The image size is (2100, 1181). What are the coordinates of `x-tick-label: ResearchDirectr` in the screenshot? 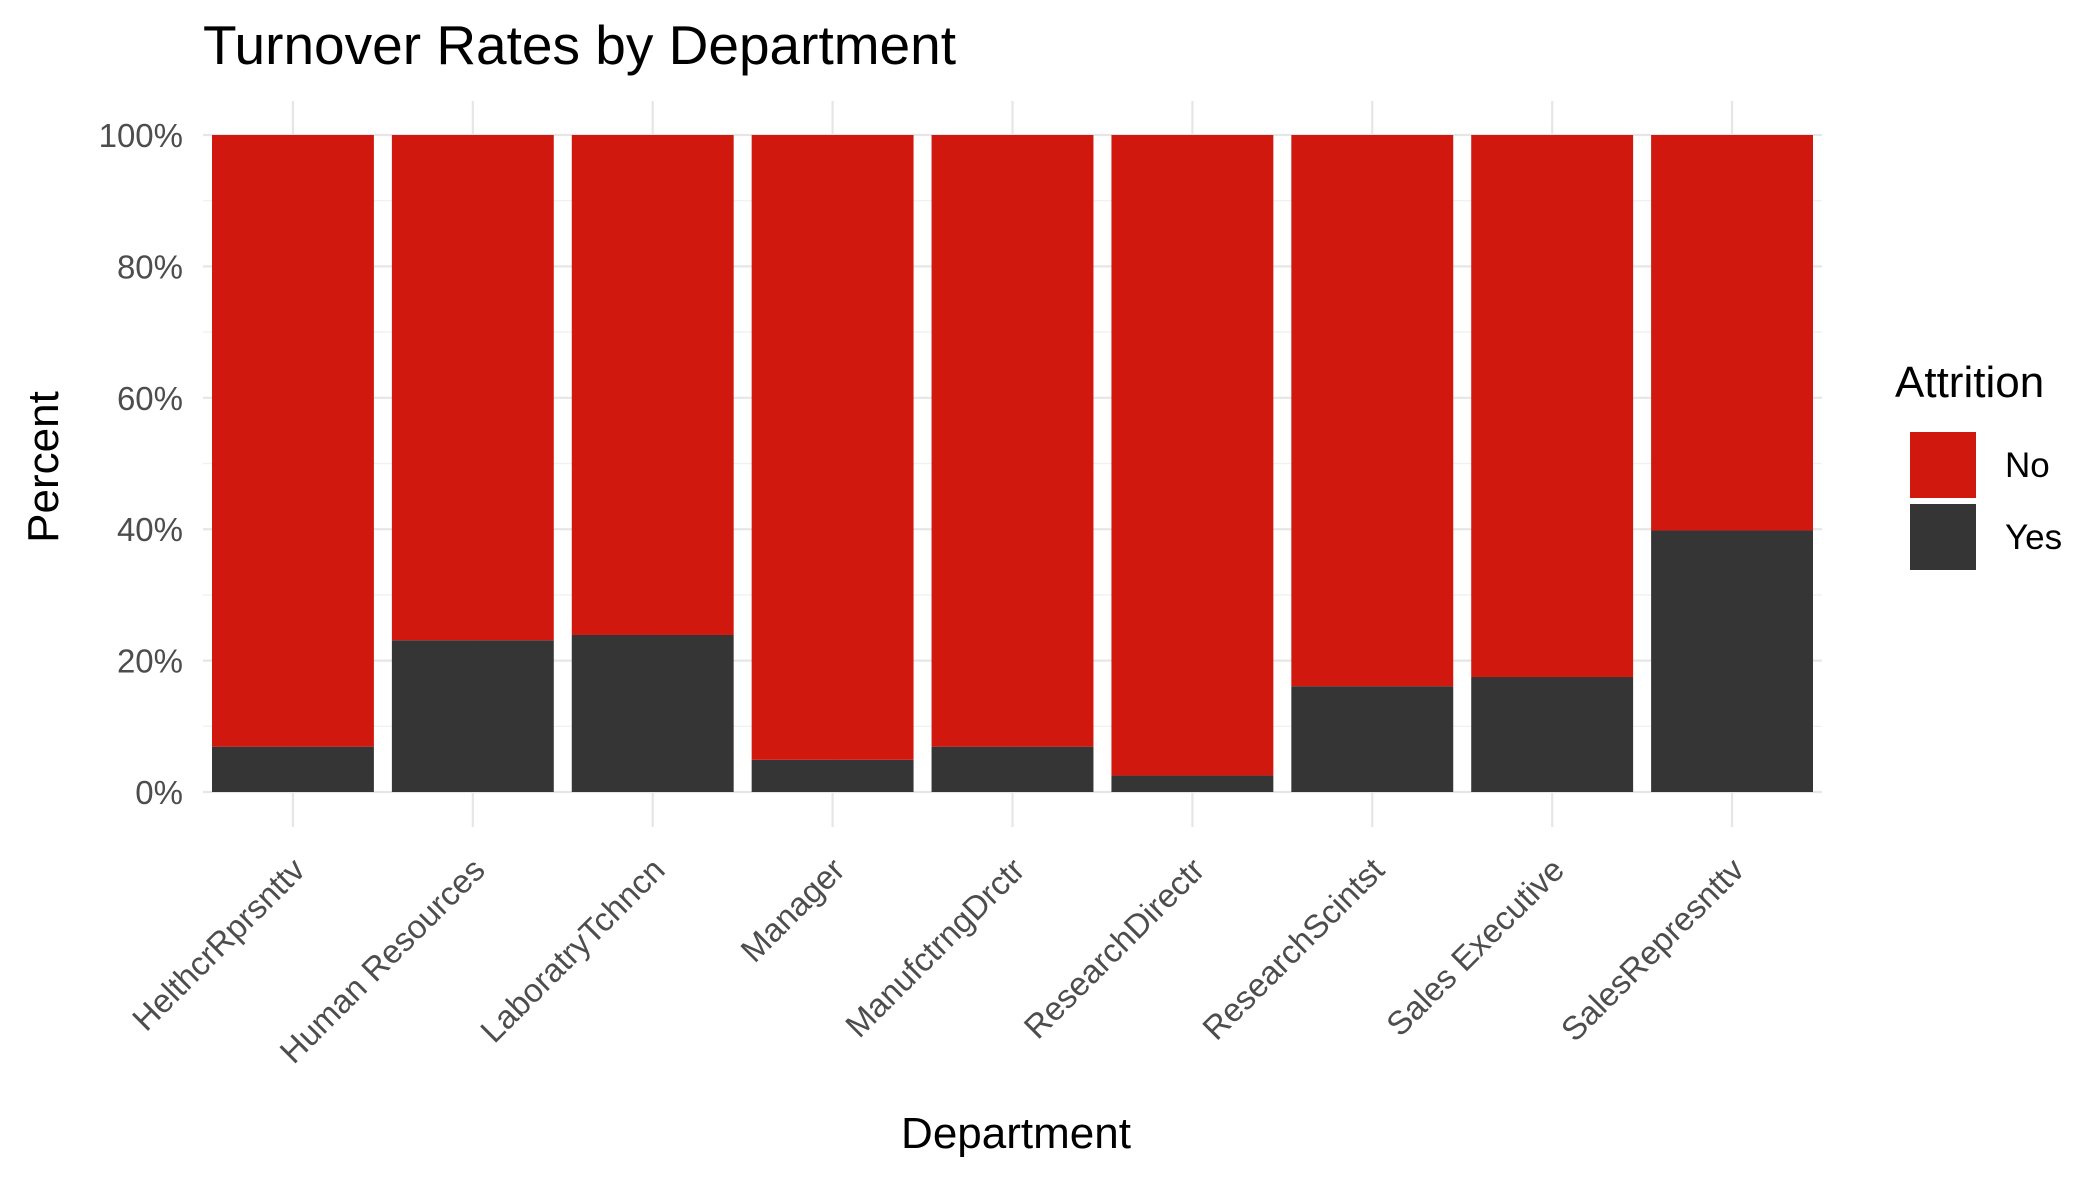 It's located at (1114, 948).